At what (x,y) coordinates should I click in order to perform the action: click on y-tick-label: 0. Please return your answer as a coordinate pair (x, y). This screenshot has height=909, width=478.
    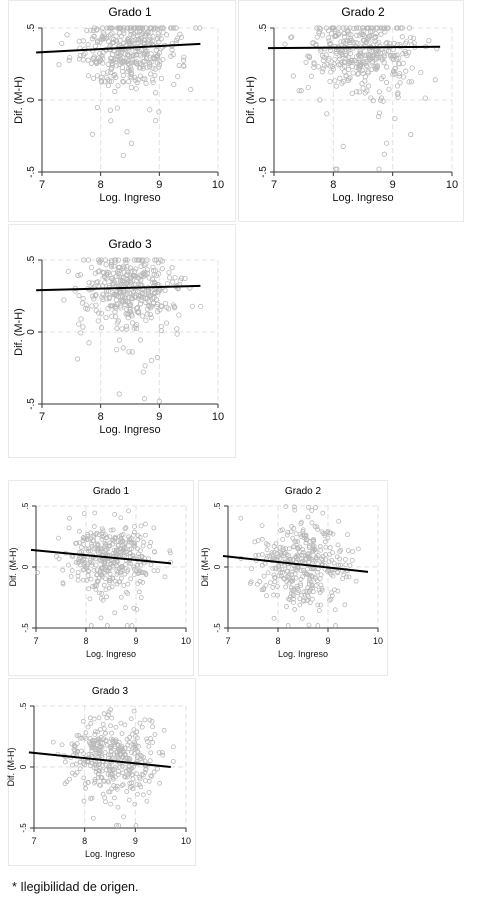
    Looking at the image, I should click on (25, 566).